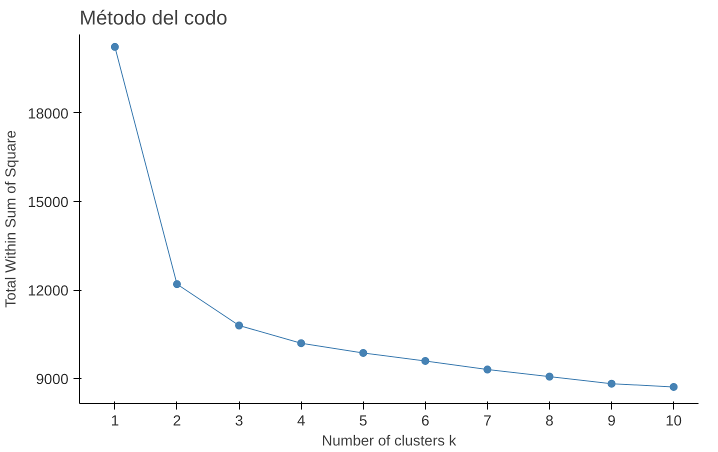 This screenshot has width=718, height=452. I want to click on chart-title: Método del codo, so click(154, 19).